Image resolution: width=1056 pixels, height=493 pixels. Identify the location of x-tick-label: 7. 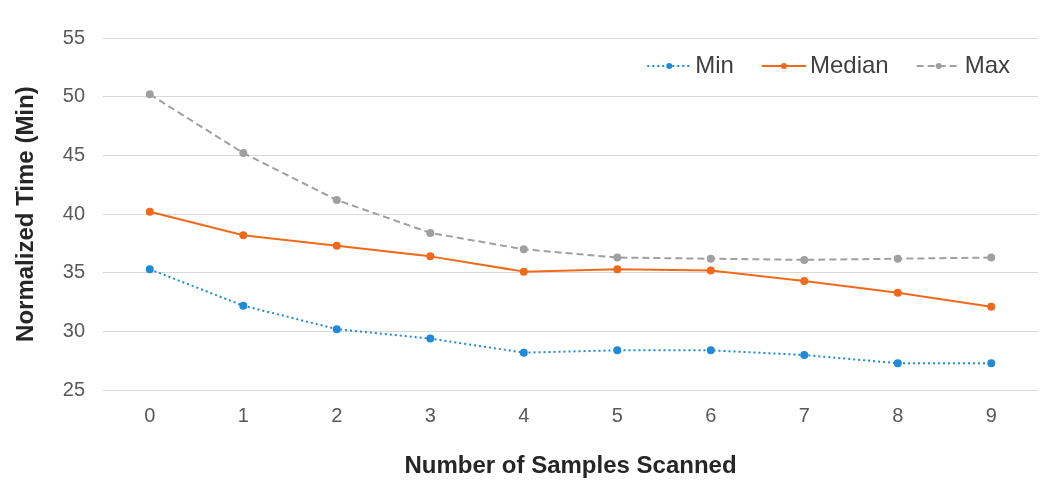
(804, 414).